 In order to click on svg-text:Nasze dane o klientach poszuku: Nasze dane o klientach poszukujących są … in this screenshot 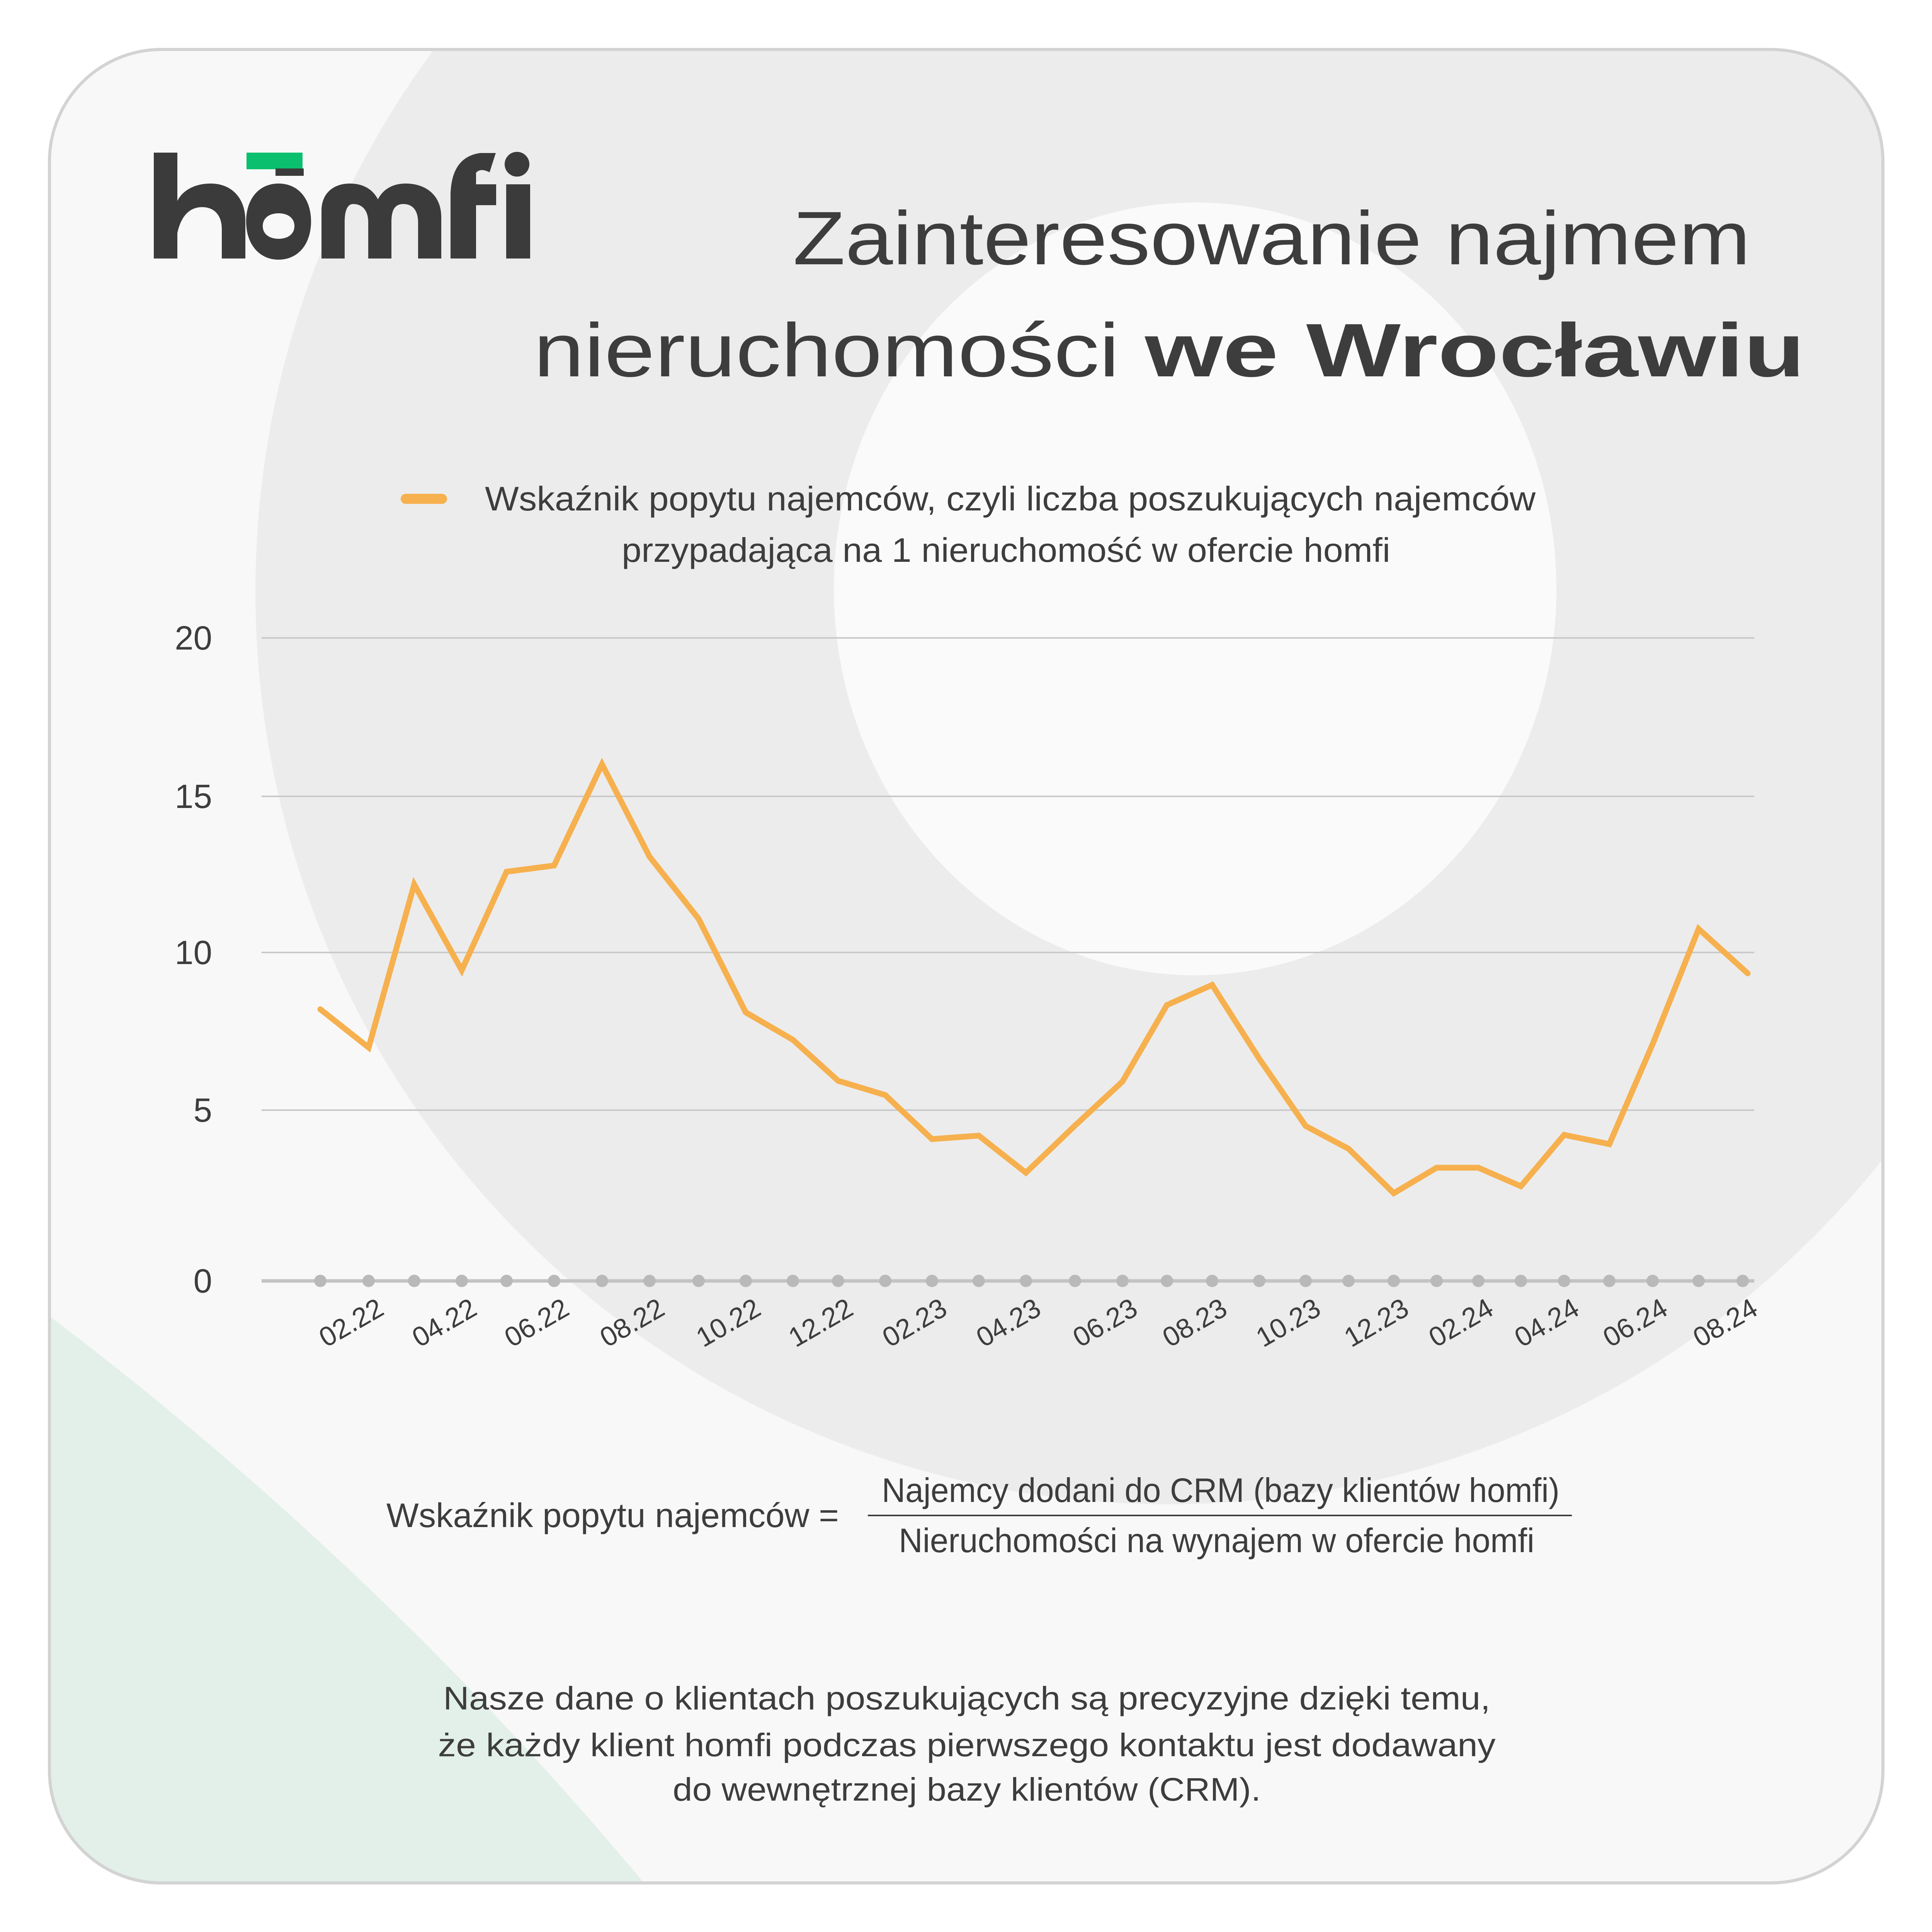, I will do `click(967, 1698)`.